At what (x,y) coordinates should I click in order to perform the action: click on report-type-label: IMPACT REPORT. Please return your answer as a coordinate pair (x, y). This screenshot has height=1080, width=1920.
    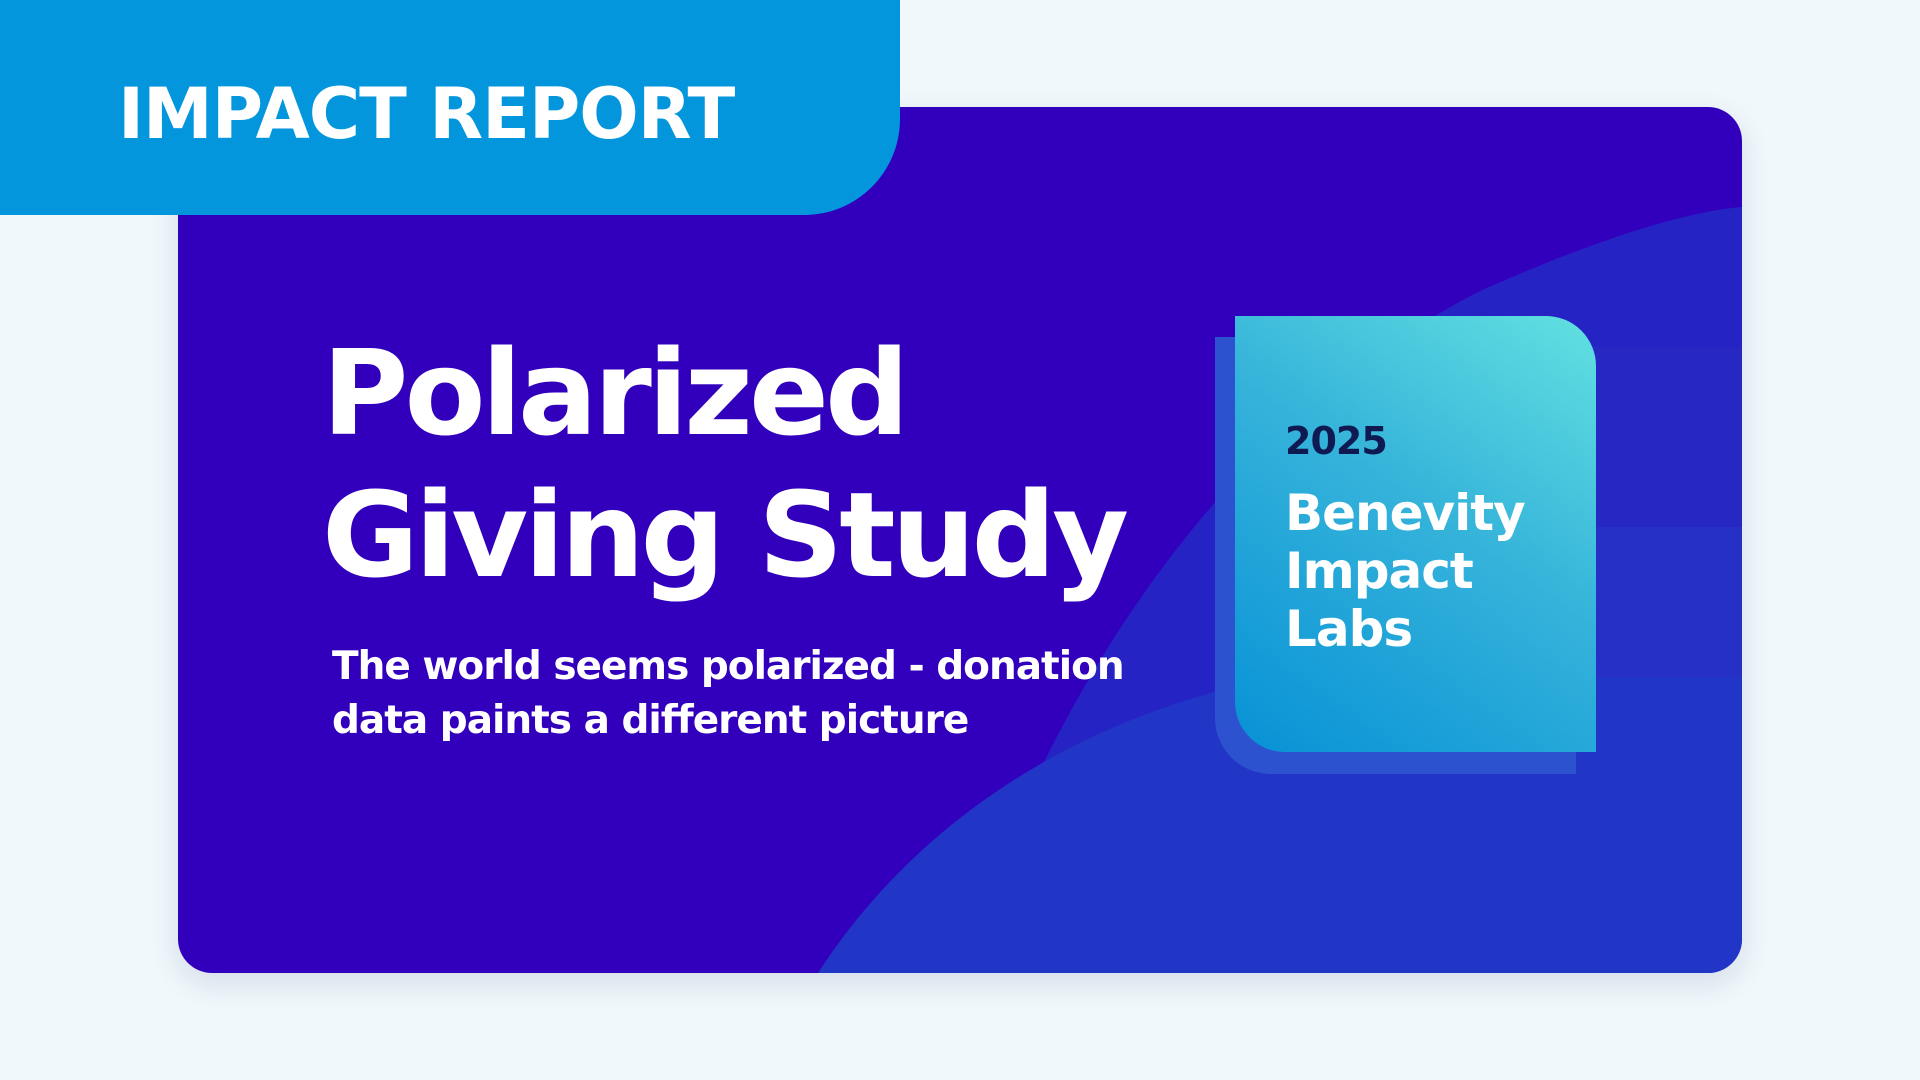
    Looking at the image, I should click on (426, 114).